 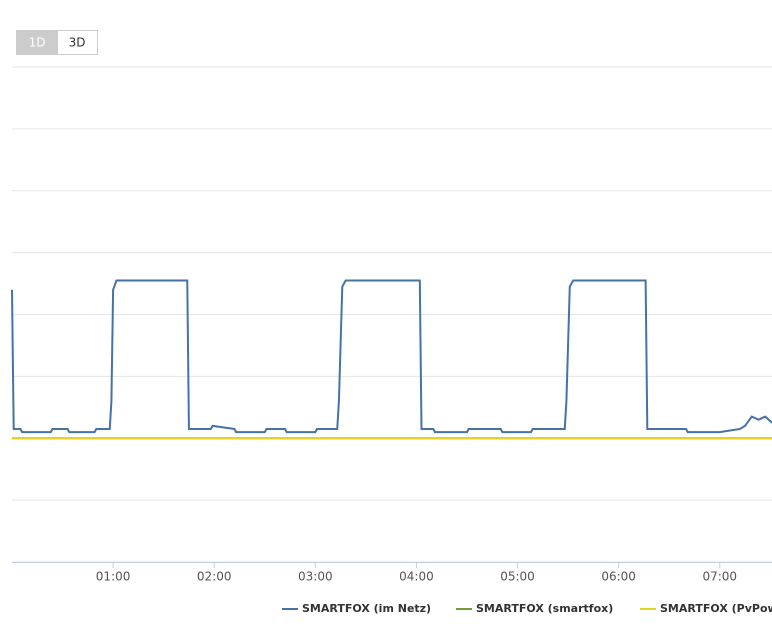 I want to click on button-3d, so click(x=77, y=42).